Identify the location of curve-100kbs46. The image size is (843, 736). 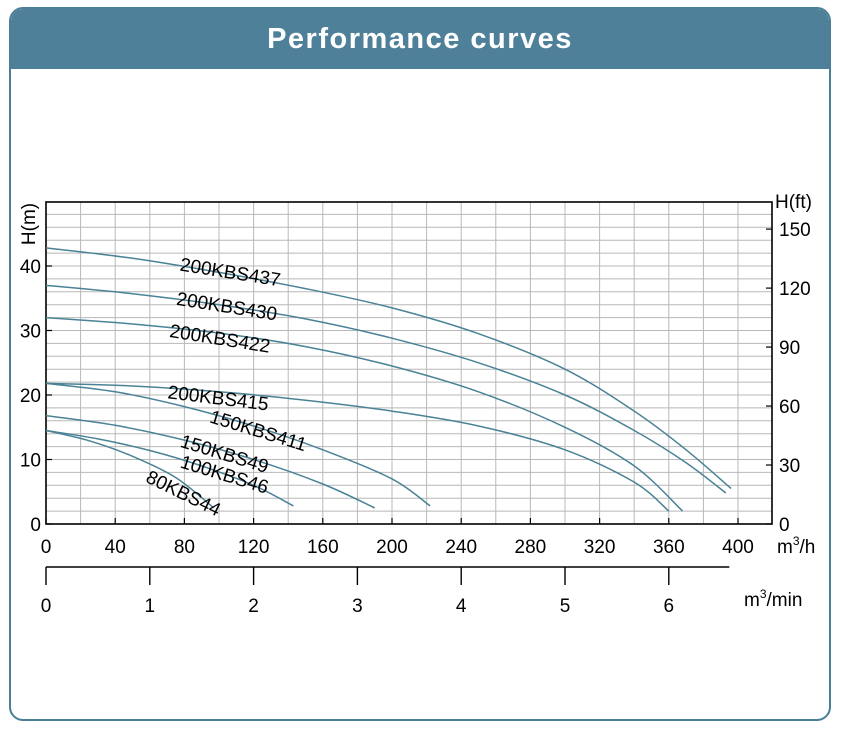
(169, 468).